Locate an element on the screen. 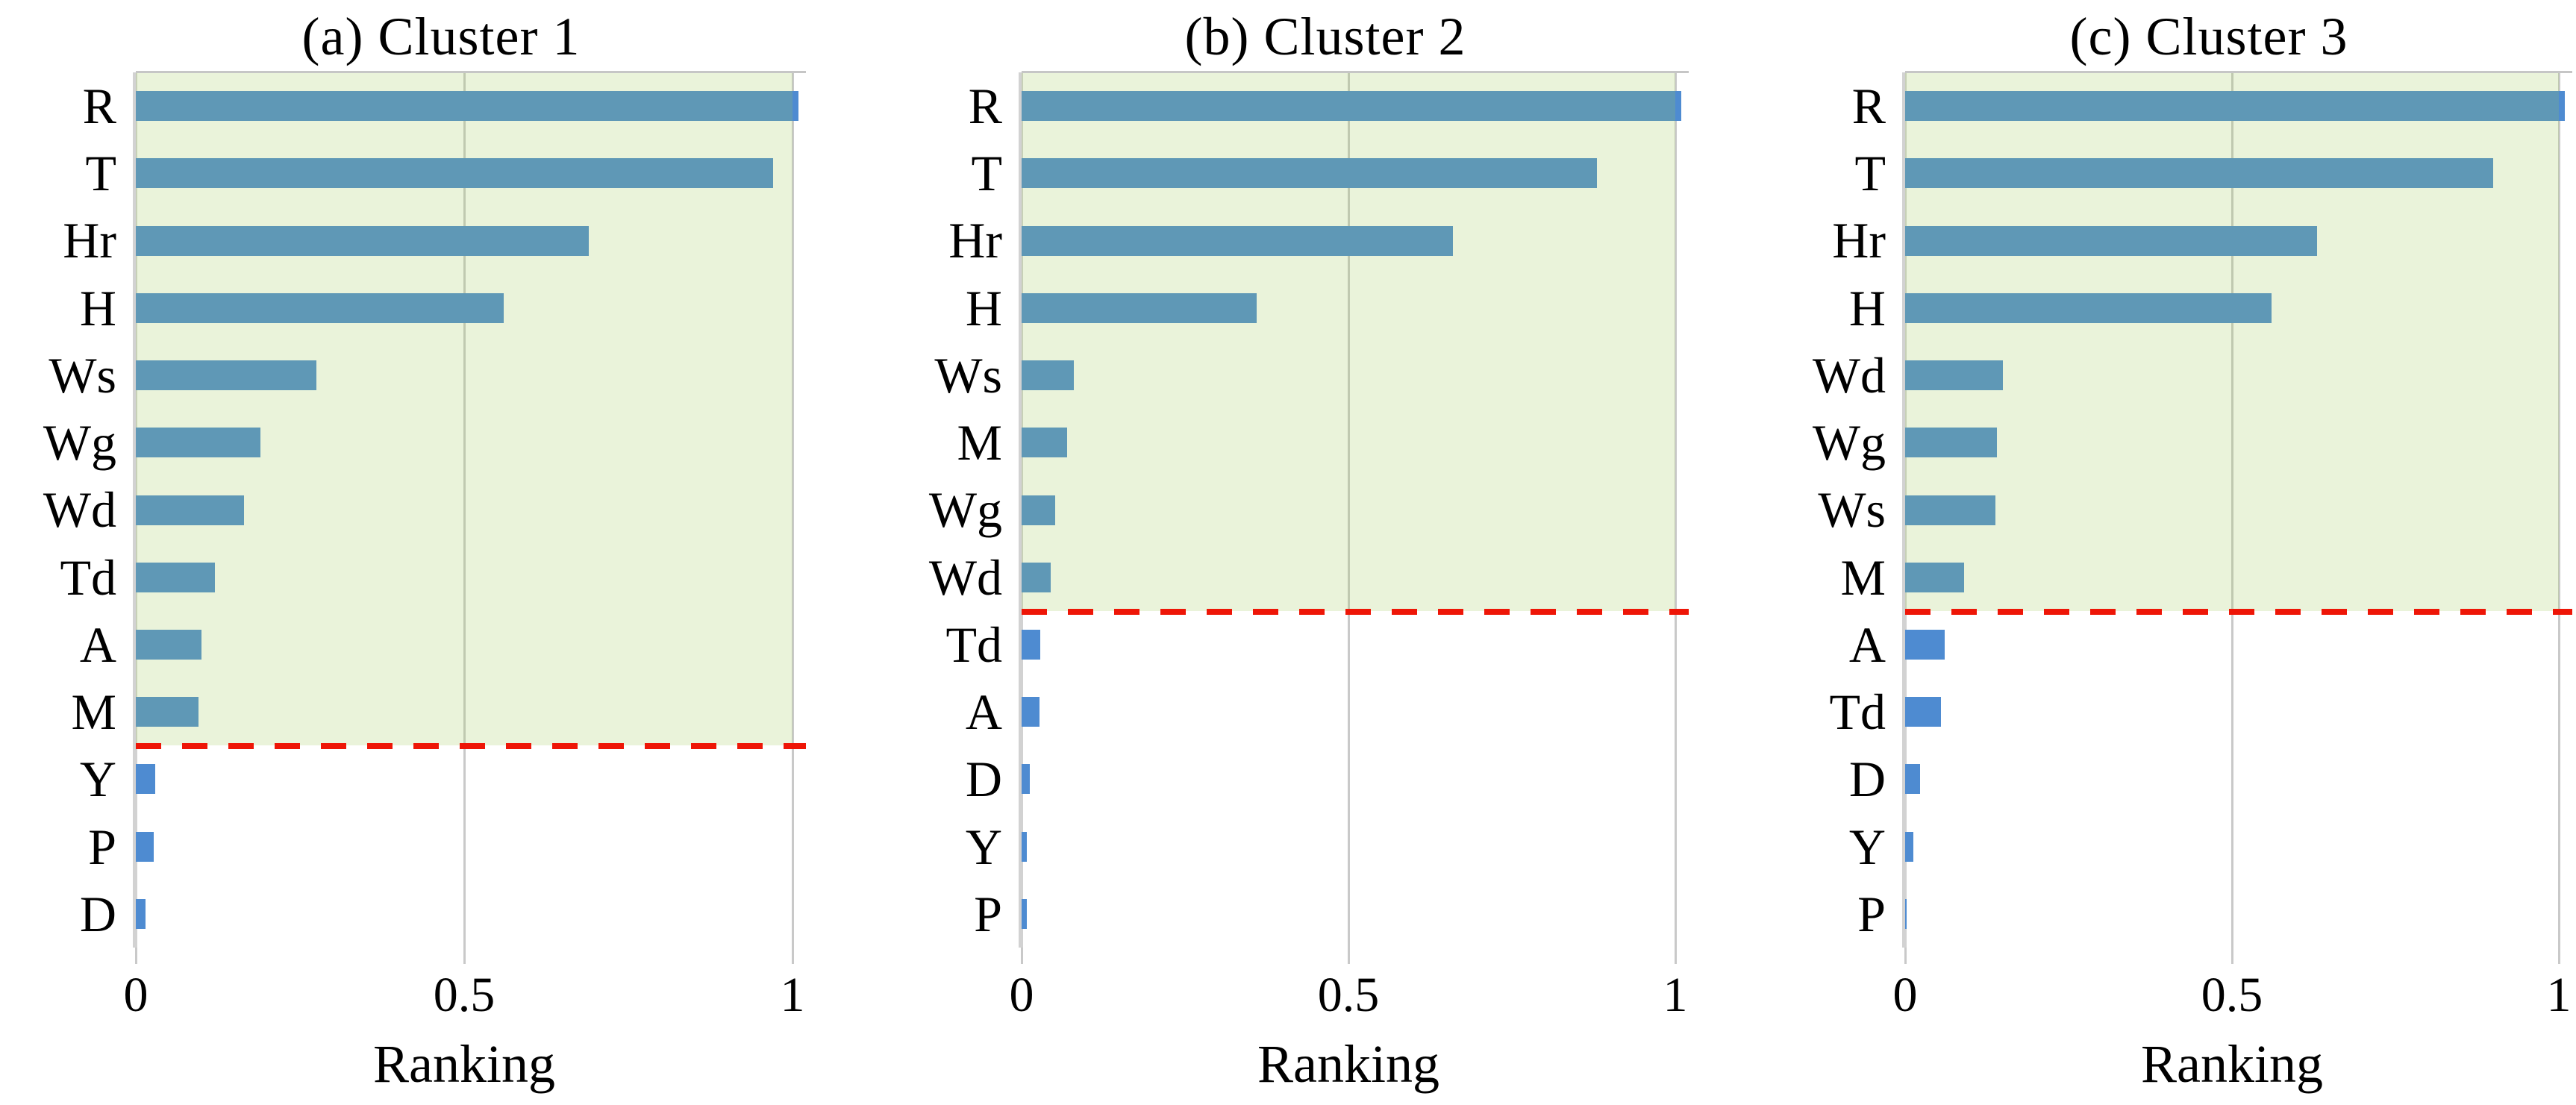 This screenshot has height=1105, width=2576. y-axis-label-Hr: Hr is located at coordinates (975, 240).